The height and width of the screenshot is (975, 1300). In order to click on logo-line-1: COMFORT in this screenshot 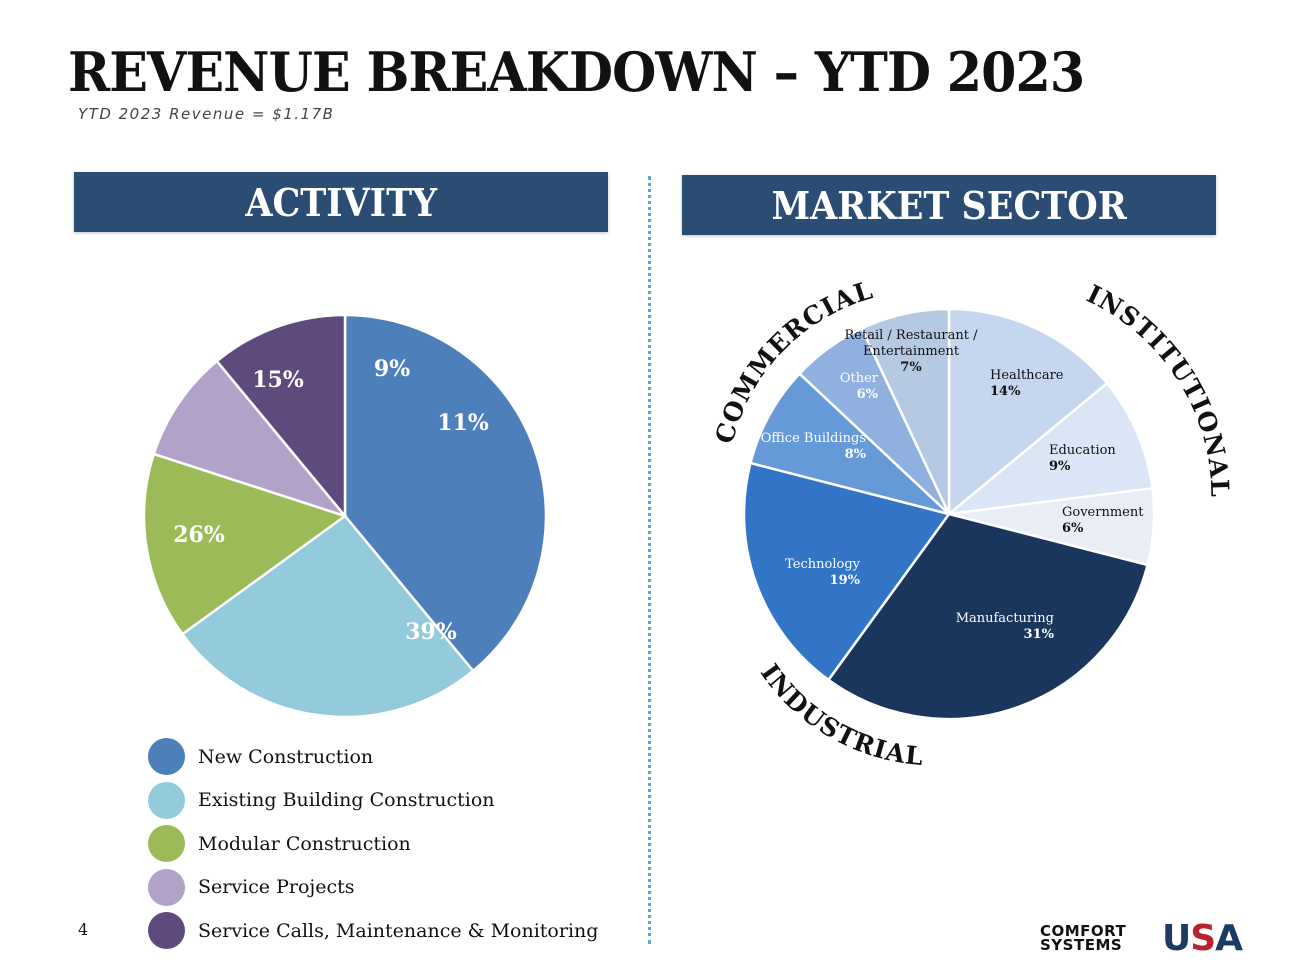, I will do `click(1083, 931)`.